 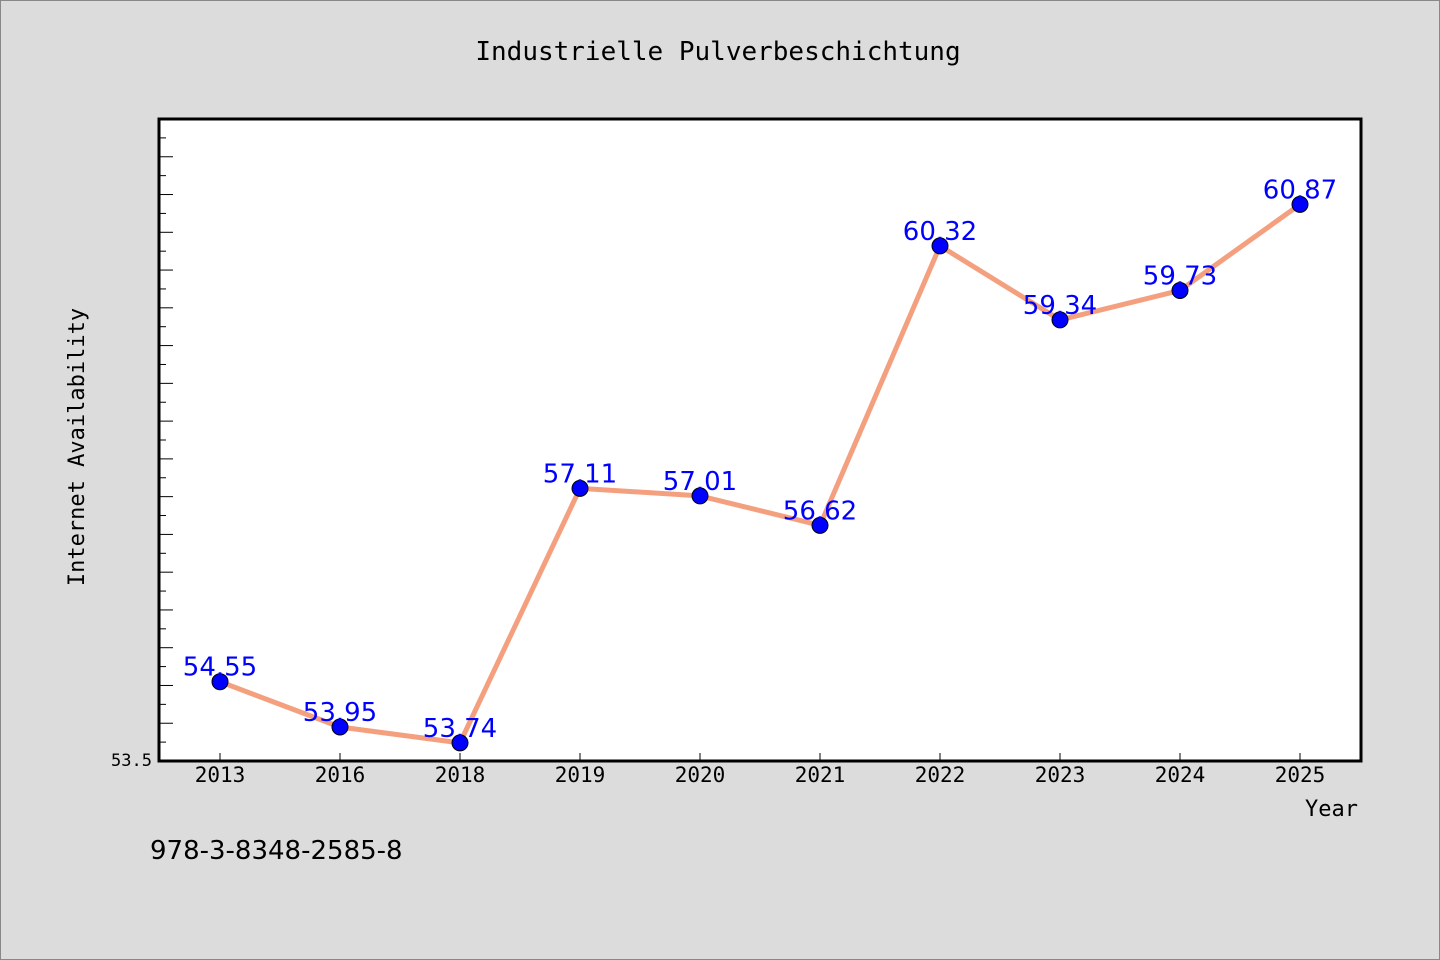 I want to click on x-tick-label: 2013, so click(x=220, y=775).